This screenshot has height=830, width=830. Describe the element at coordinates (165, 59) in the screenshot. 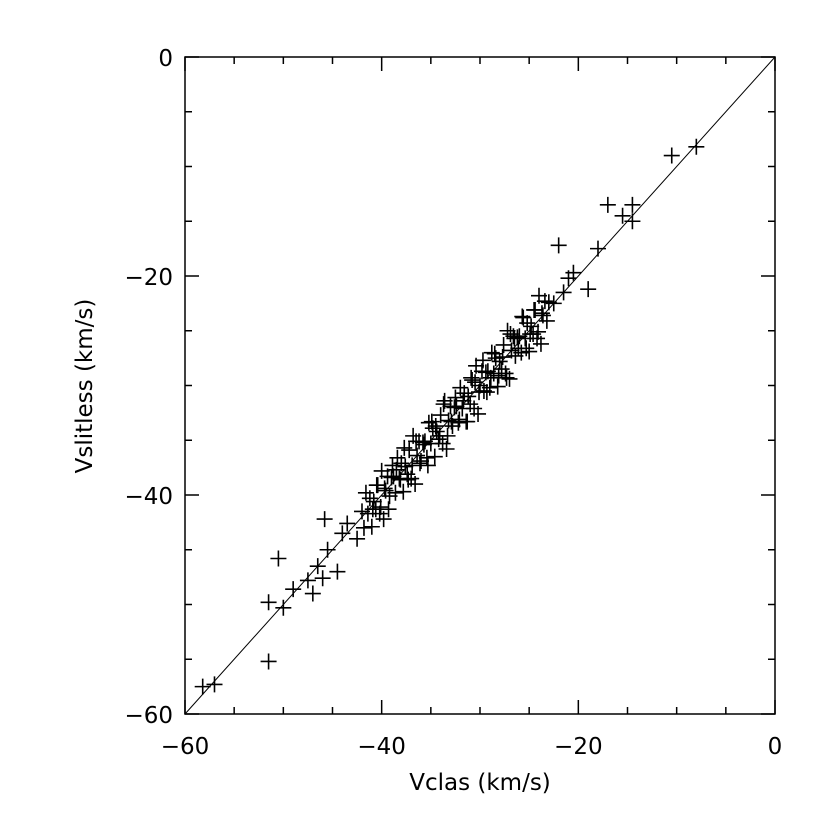

I see `y-tick-label: 0` at that location.